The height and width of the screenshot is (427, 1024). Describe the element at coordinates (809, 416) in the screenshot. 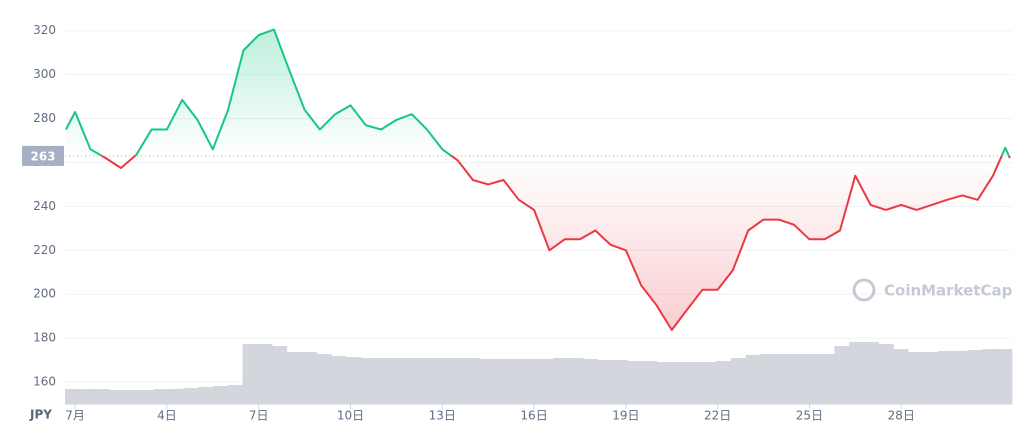

I see `x-tick-label: 25日` at that location.